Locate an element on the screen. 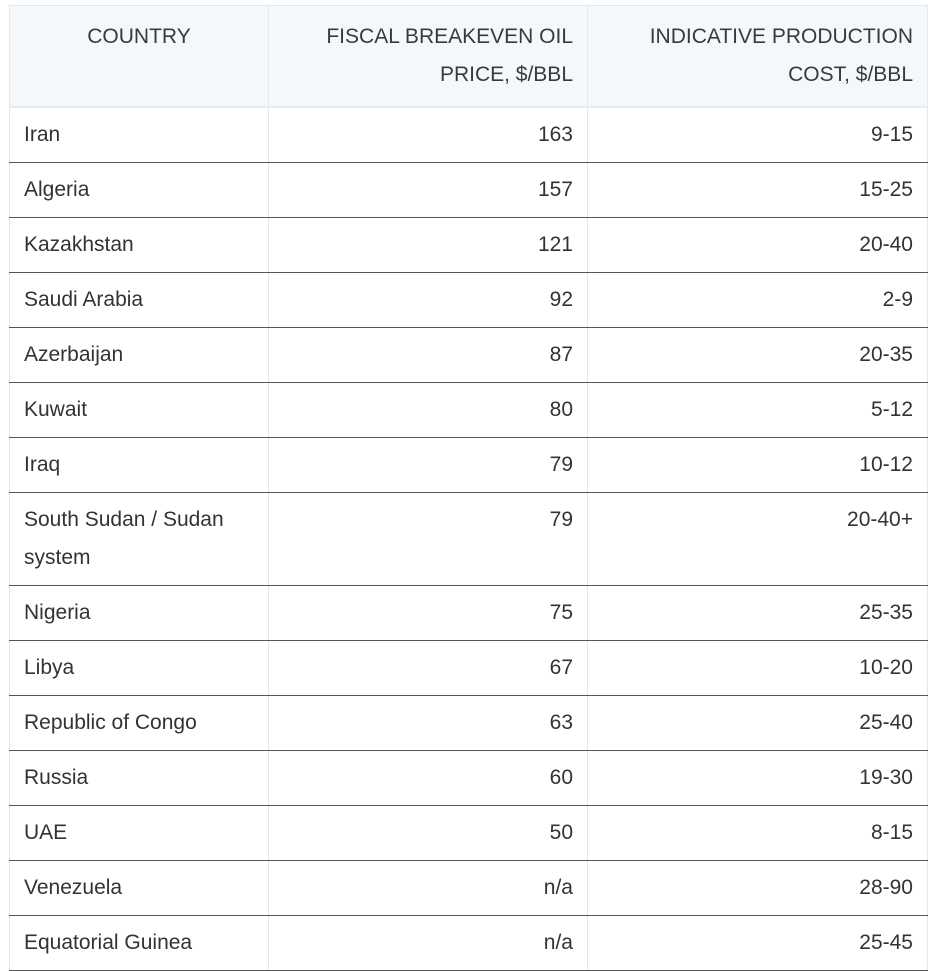 Image resolution: width=936 pixels, height=971 pixels. breakeven-cell: 60 is located at coordinates (428, 778).